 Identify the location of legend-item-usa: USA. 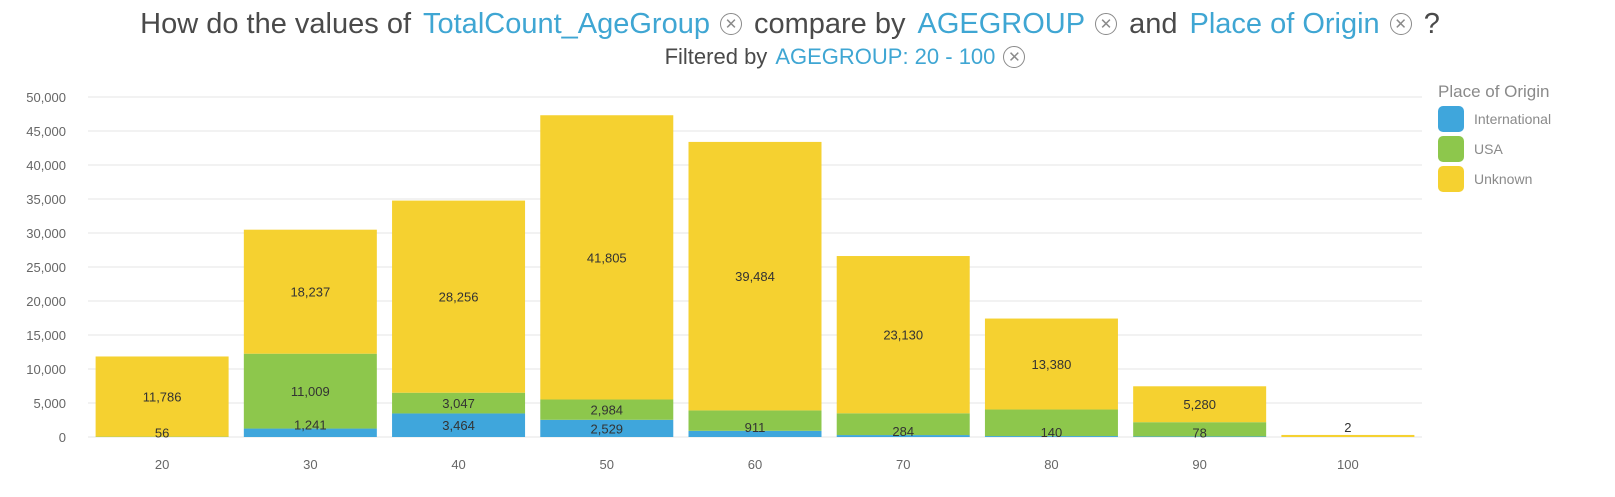
(1523, 149).